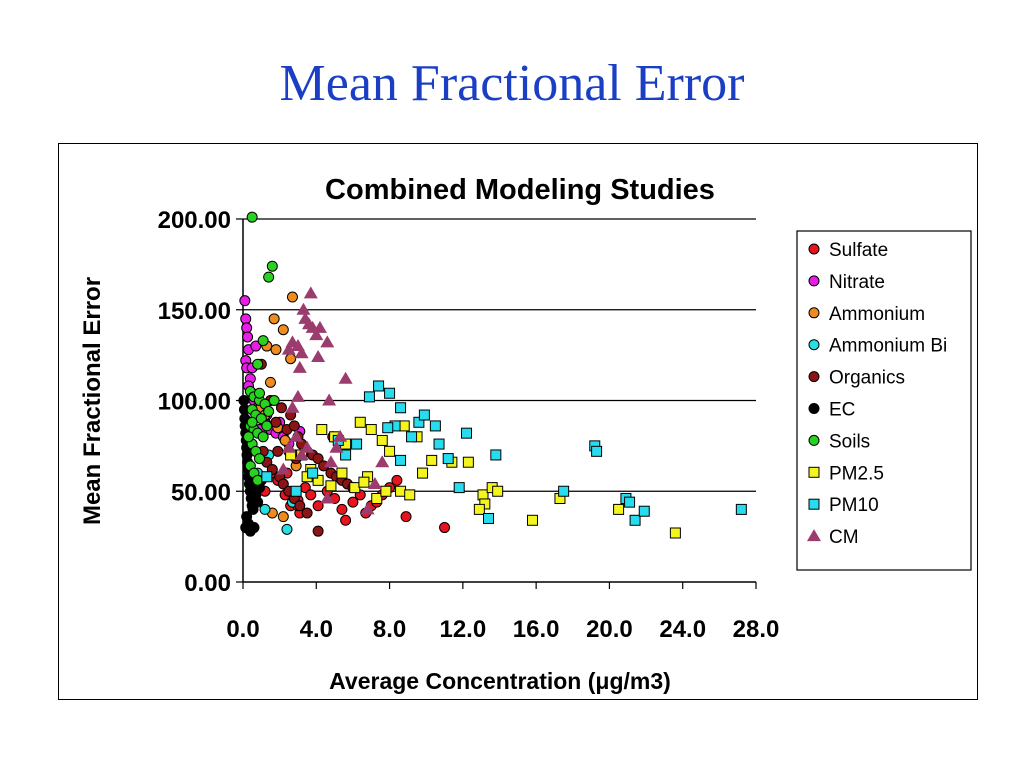 The image size is (1024, 768). I want to click on legend-label-ec: EC, so click(842, 410).